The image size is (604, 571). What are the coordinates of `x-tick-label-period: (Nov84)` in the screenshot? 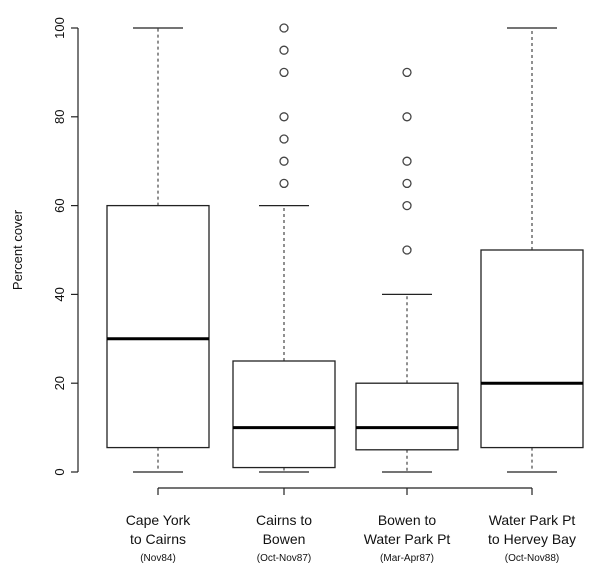 It's located at (158, 558).